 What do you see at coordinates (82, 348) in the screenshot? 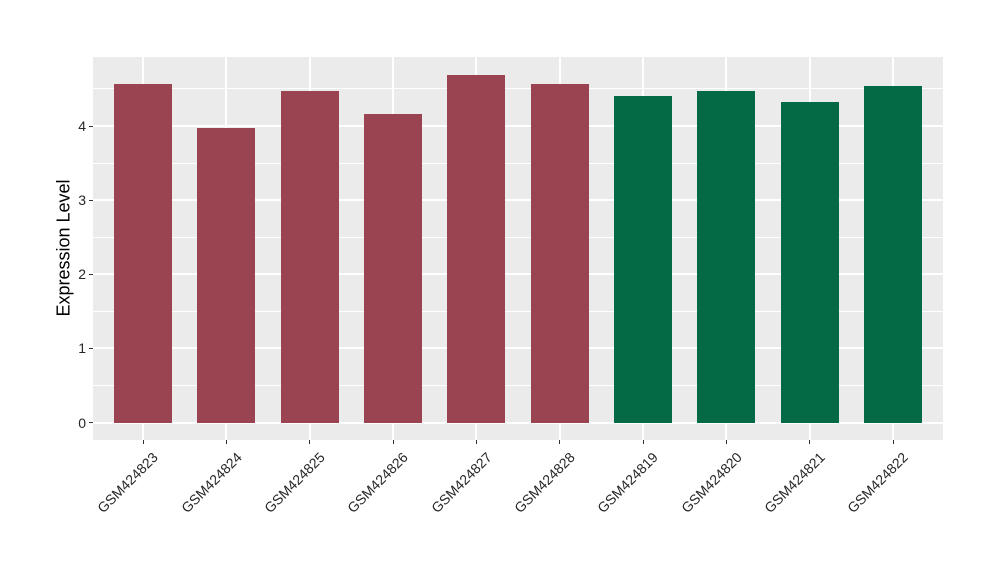
I see `y-tick-label: 1` at bounding box center [82, 348].